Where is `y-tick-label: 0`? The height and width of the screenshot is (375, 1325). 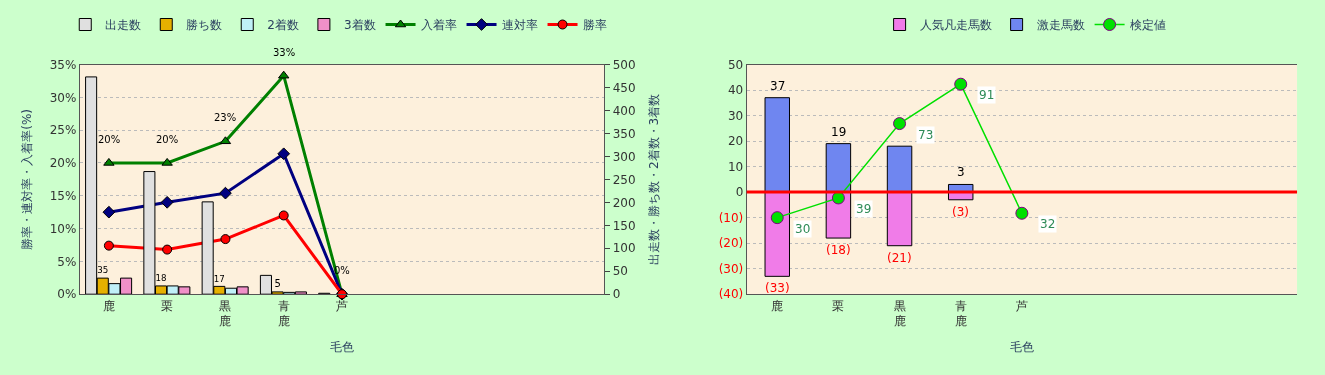
y-tick-label: 0 is located at coordinates (739, 192).